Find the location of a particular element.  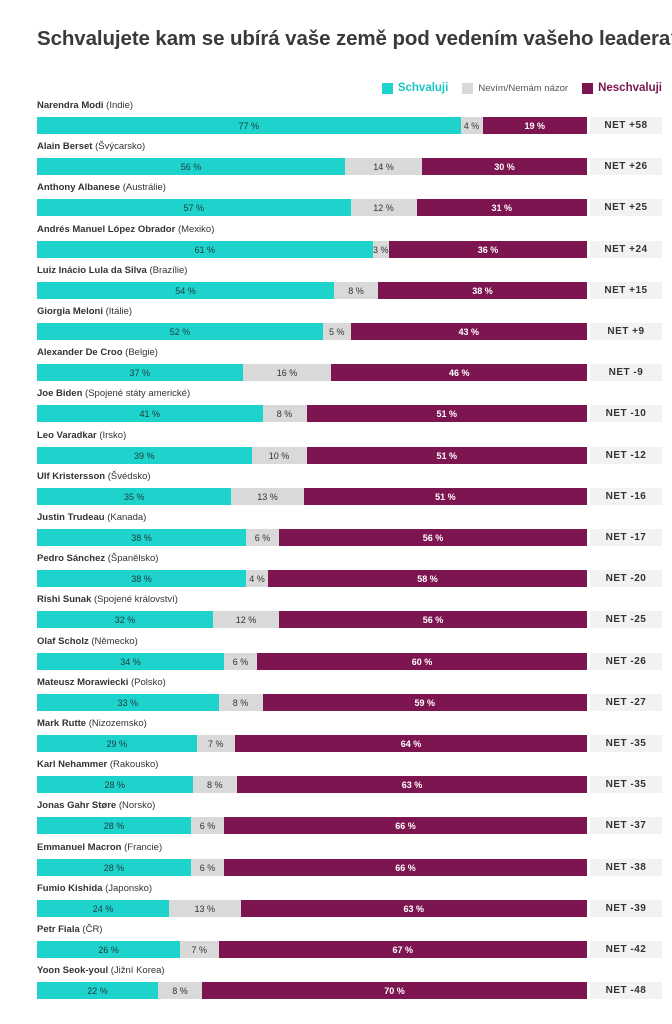

leader-country: (Japonsko) is located at coordinates (129, 888).